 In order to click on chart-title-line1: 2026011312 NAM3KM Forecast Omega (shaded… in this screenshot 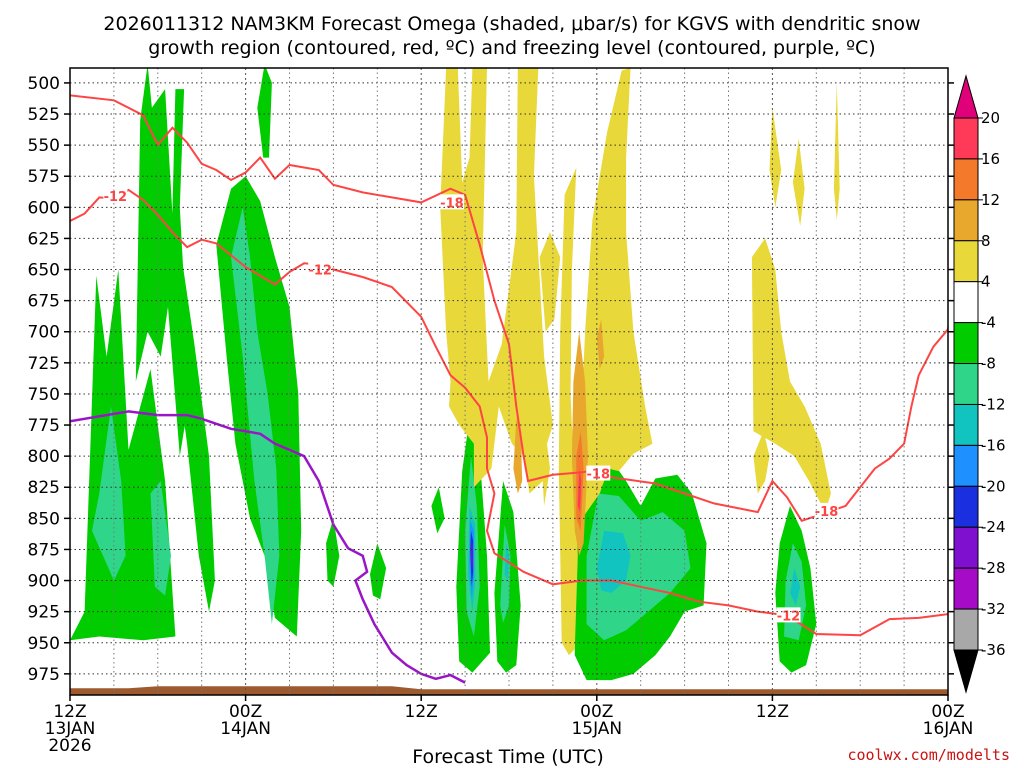, I will do `click(511, 24)`.